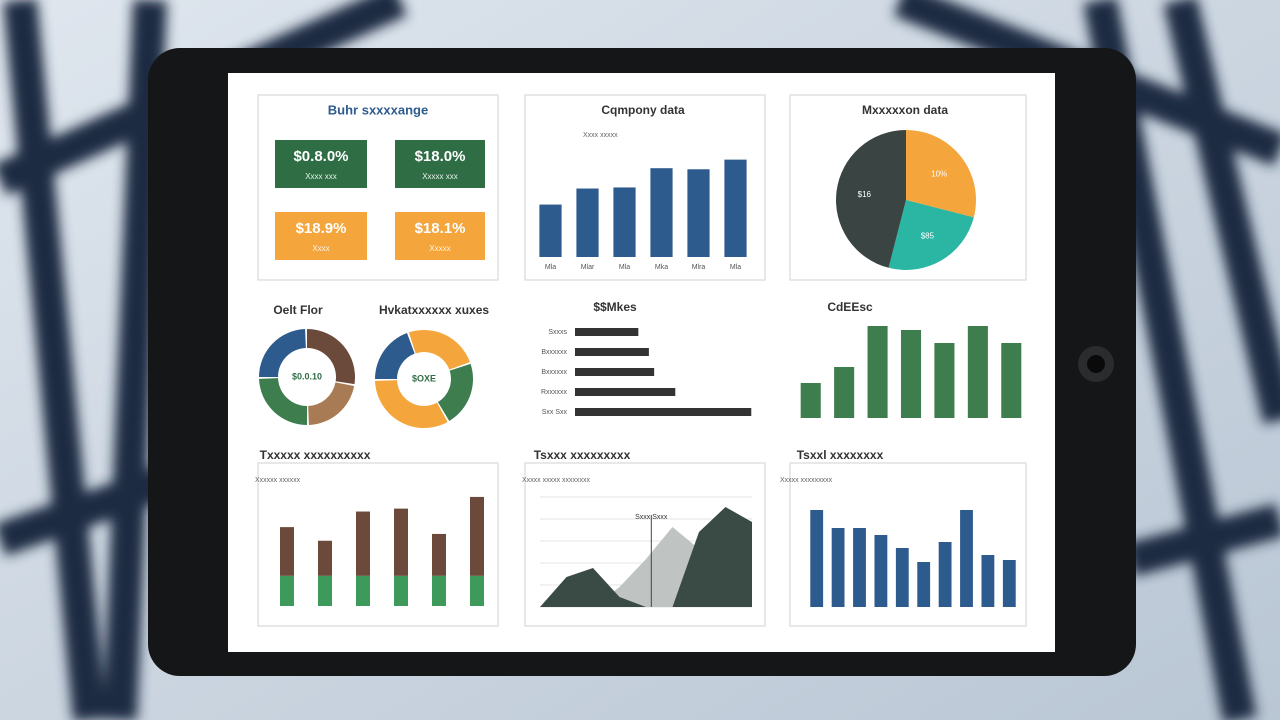  Describe the element at coordinates (840, 455) in the screenshot. I see `chart-title: Tsxxl xxxxxxxx` at that location.